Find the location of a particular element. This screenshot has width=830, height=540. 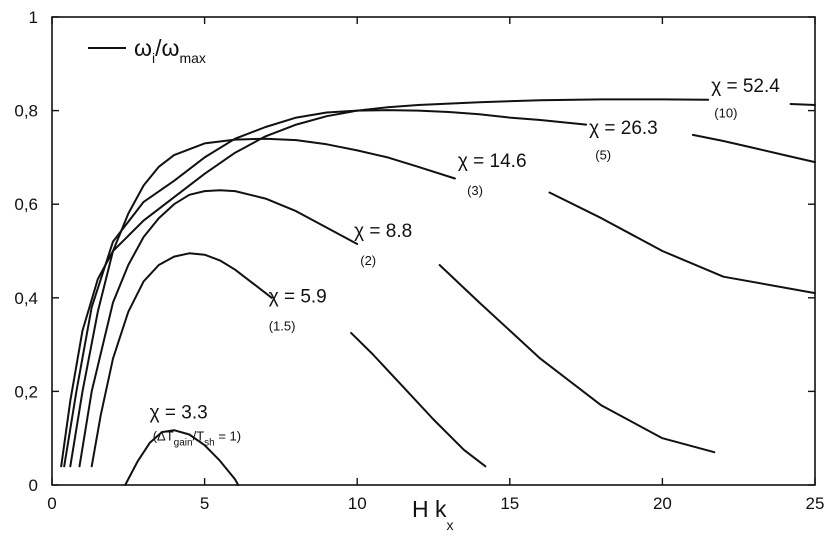

x-tick-label: 0 is located at coordinates (51, 503).